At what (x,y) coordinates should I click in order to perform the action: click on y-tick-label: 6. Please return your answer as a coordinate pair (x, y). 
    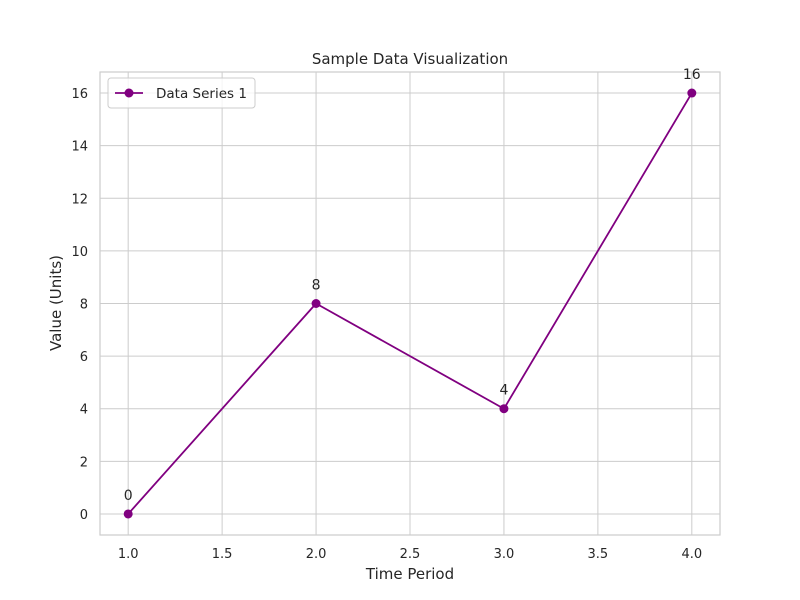
    Looking at the image, I should click on (84, 357).